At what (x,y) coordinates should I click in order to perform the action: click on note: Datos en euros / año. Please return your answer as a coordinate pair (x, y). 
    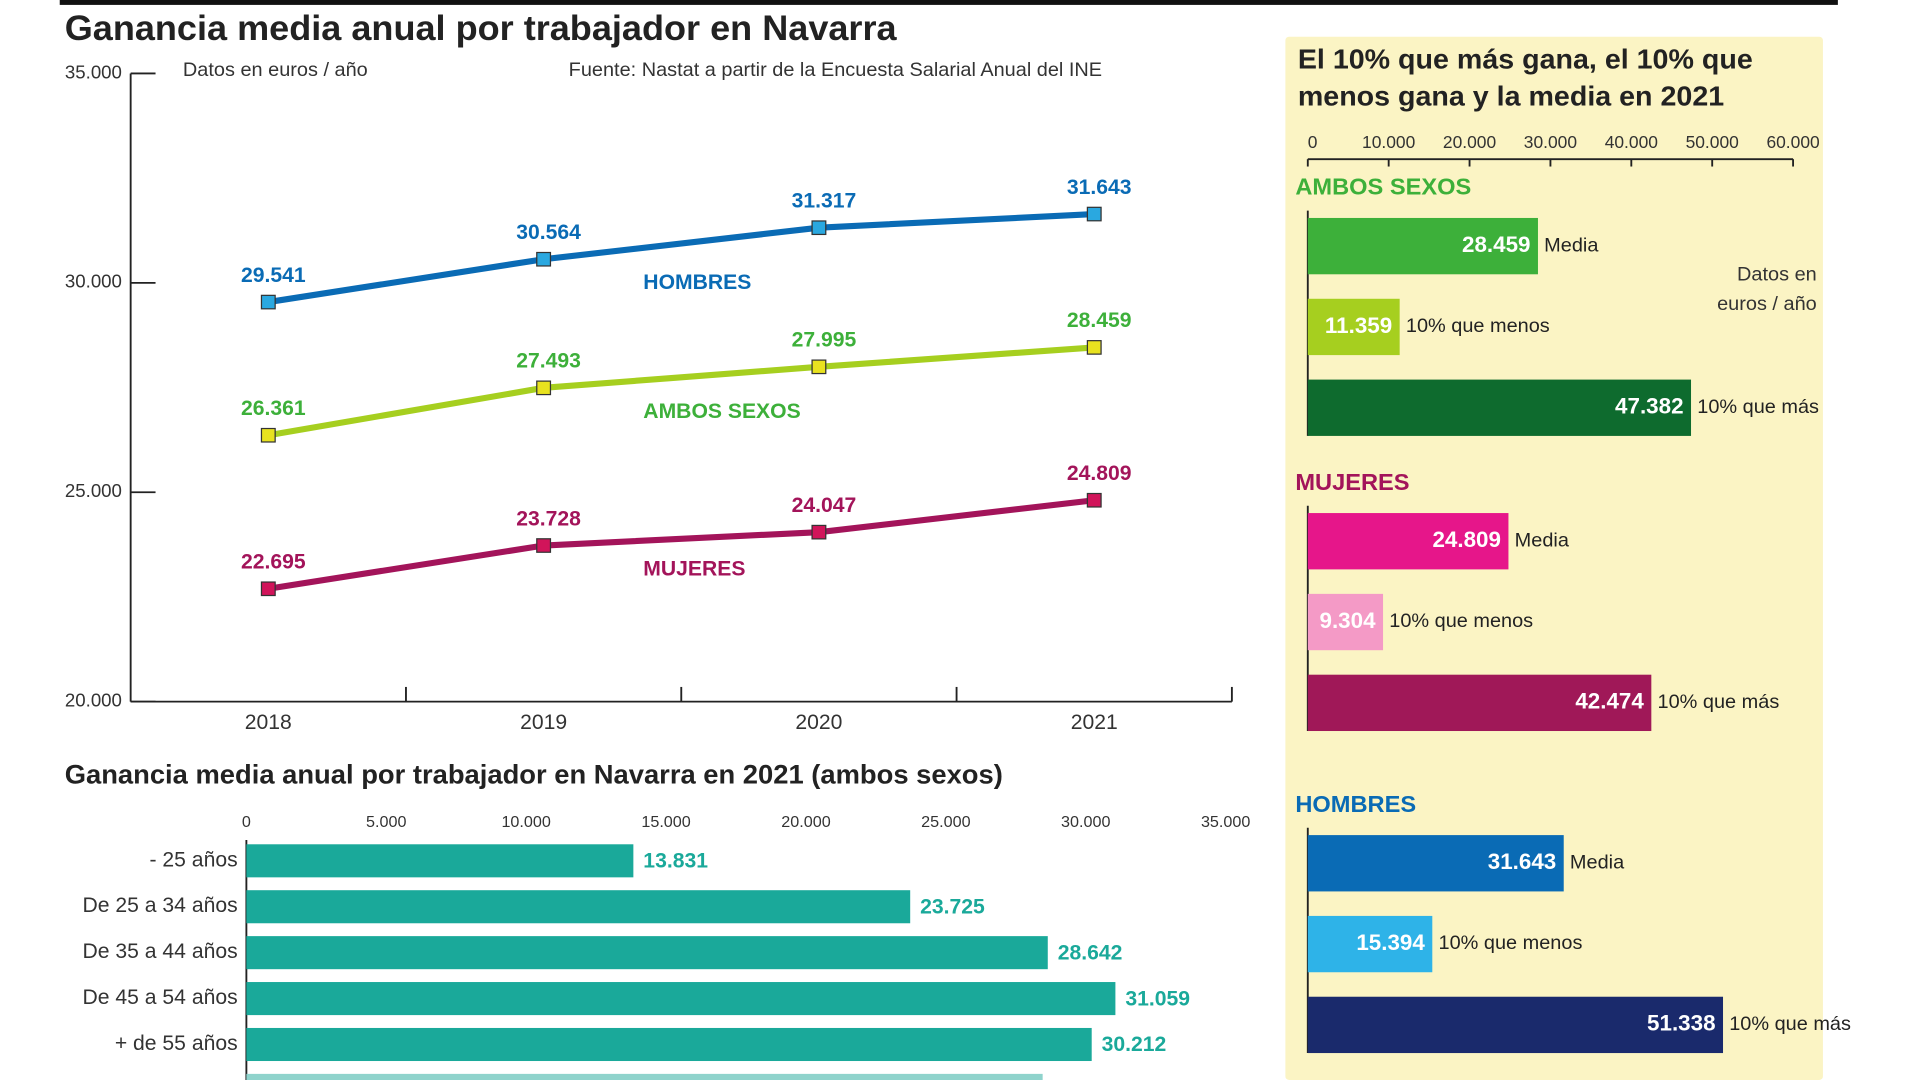
    Looking at the image, I should click on (1767, 289).